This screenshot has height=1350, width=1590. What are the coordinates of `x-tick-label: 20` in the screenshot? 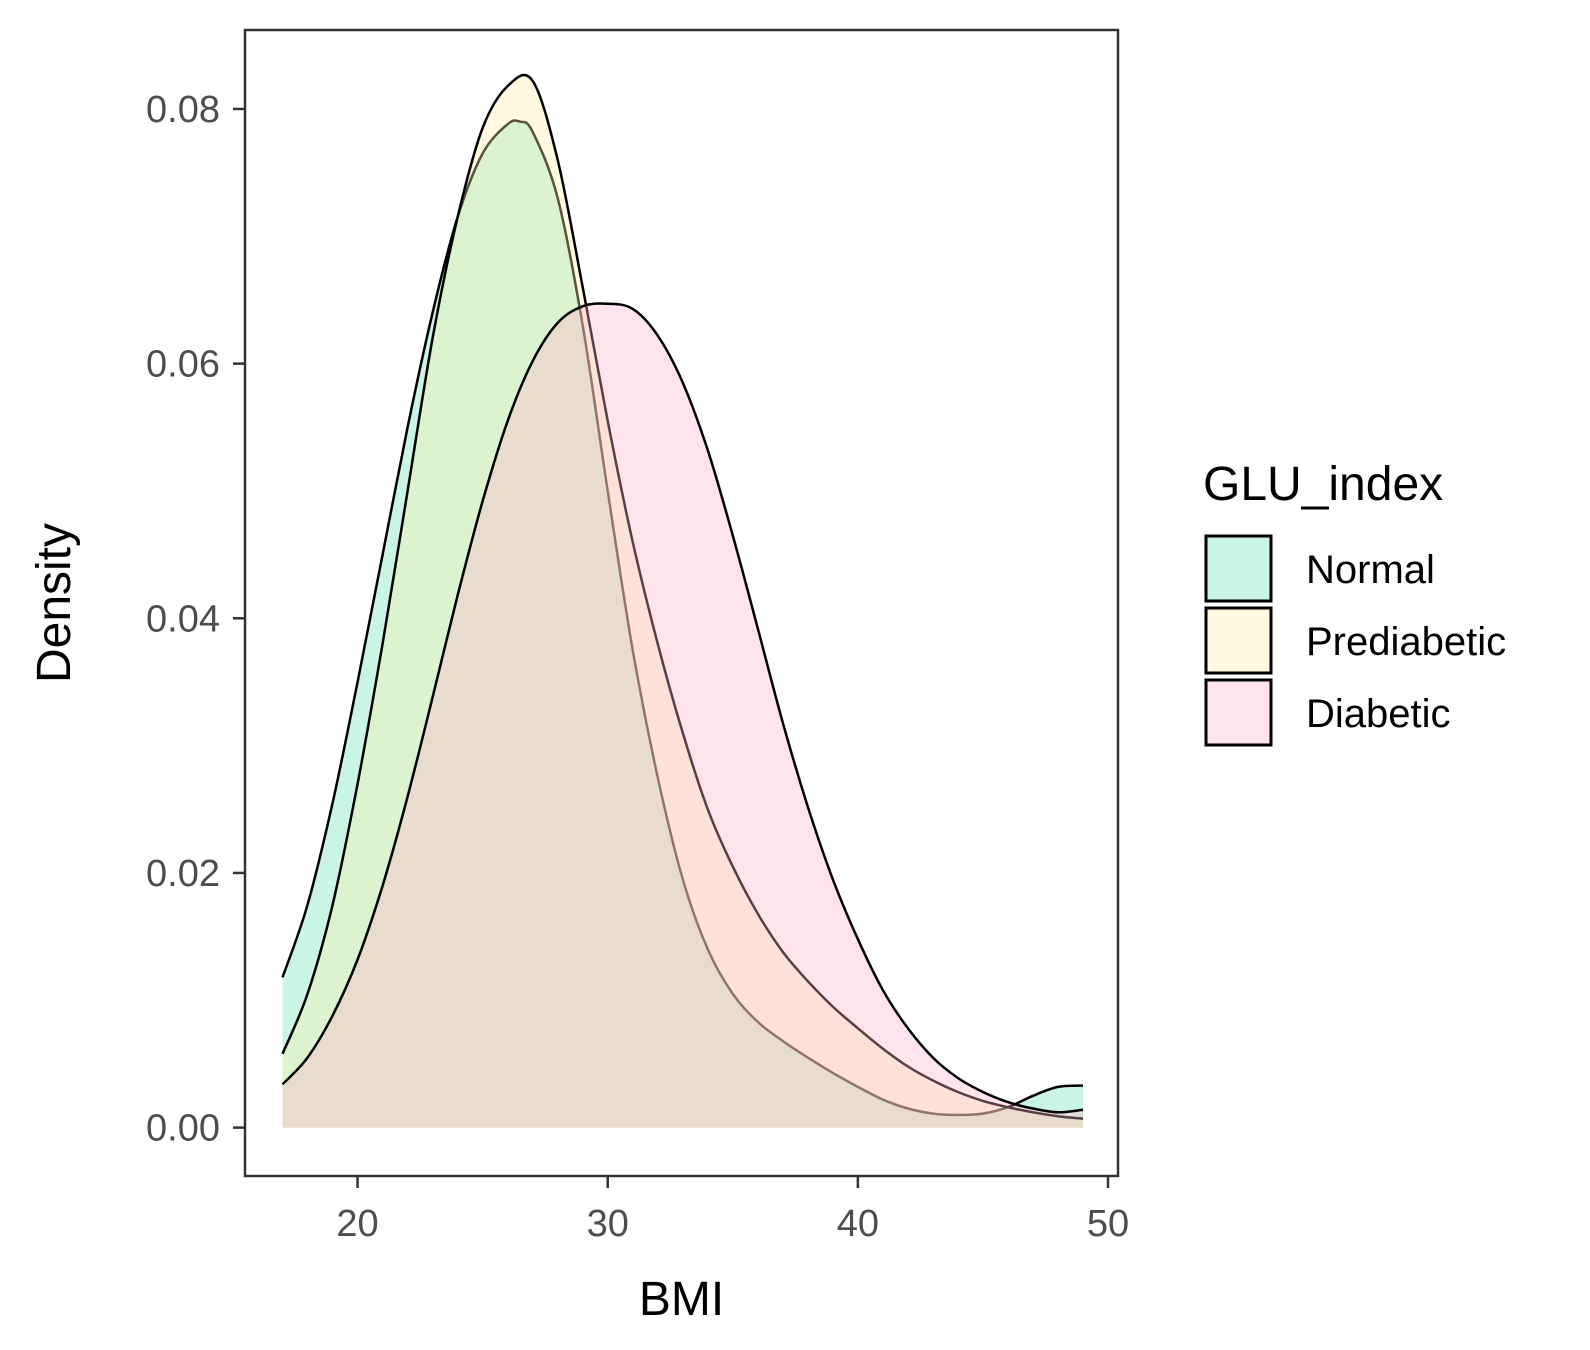 It's located at (357, 1224).